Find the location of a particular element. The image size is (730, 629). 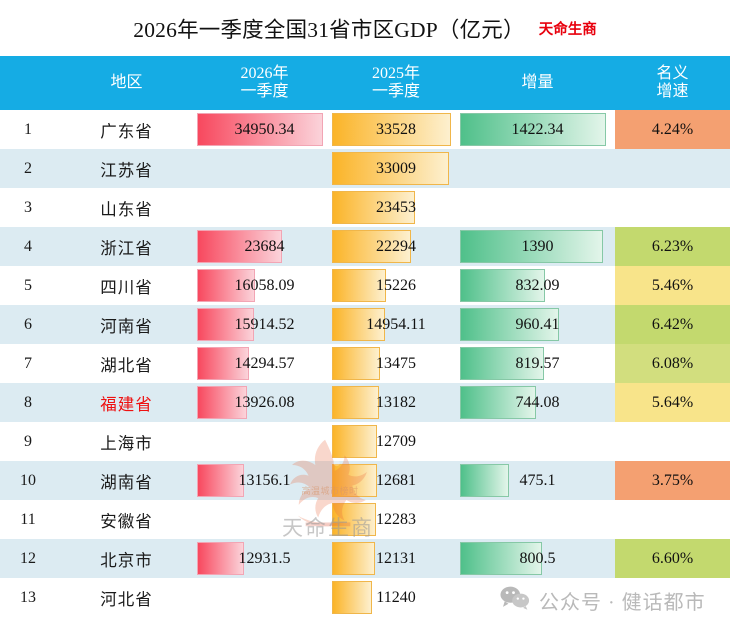

cell-rate: 6.23% is located at coordinates (672, 246).